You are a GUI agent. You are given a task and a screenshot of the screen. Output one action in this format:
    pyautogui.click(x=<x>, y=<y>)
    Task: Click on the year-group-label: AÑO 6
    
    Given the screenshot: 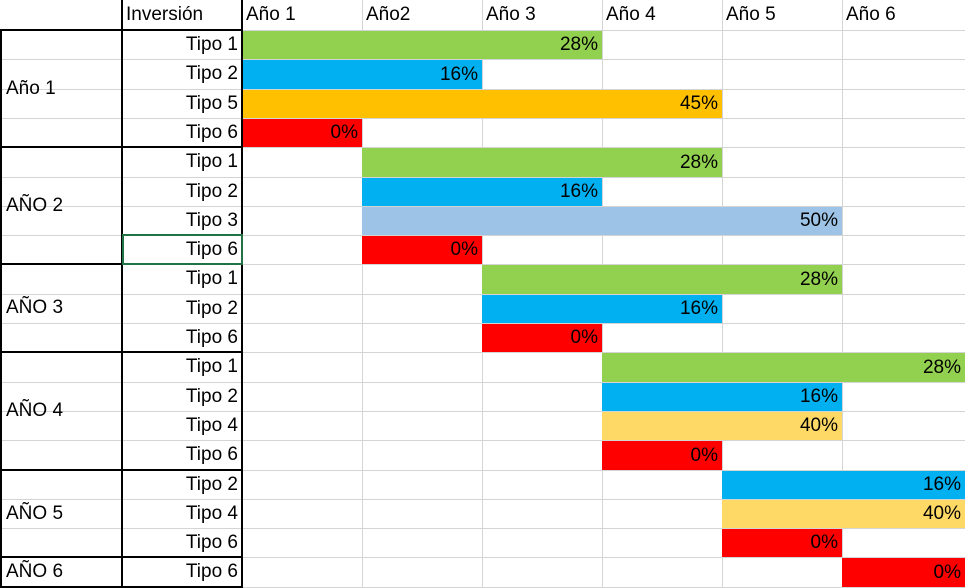 What is the action you would take?
    pyautogui.click(x=35, y=571)
    